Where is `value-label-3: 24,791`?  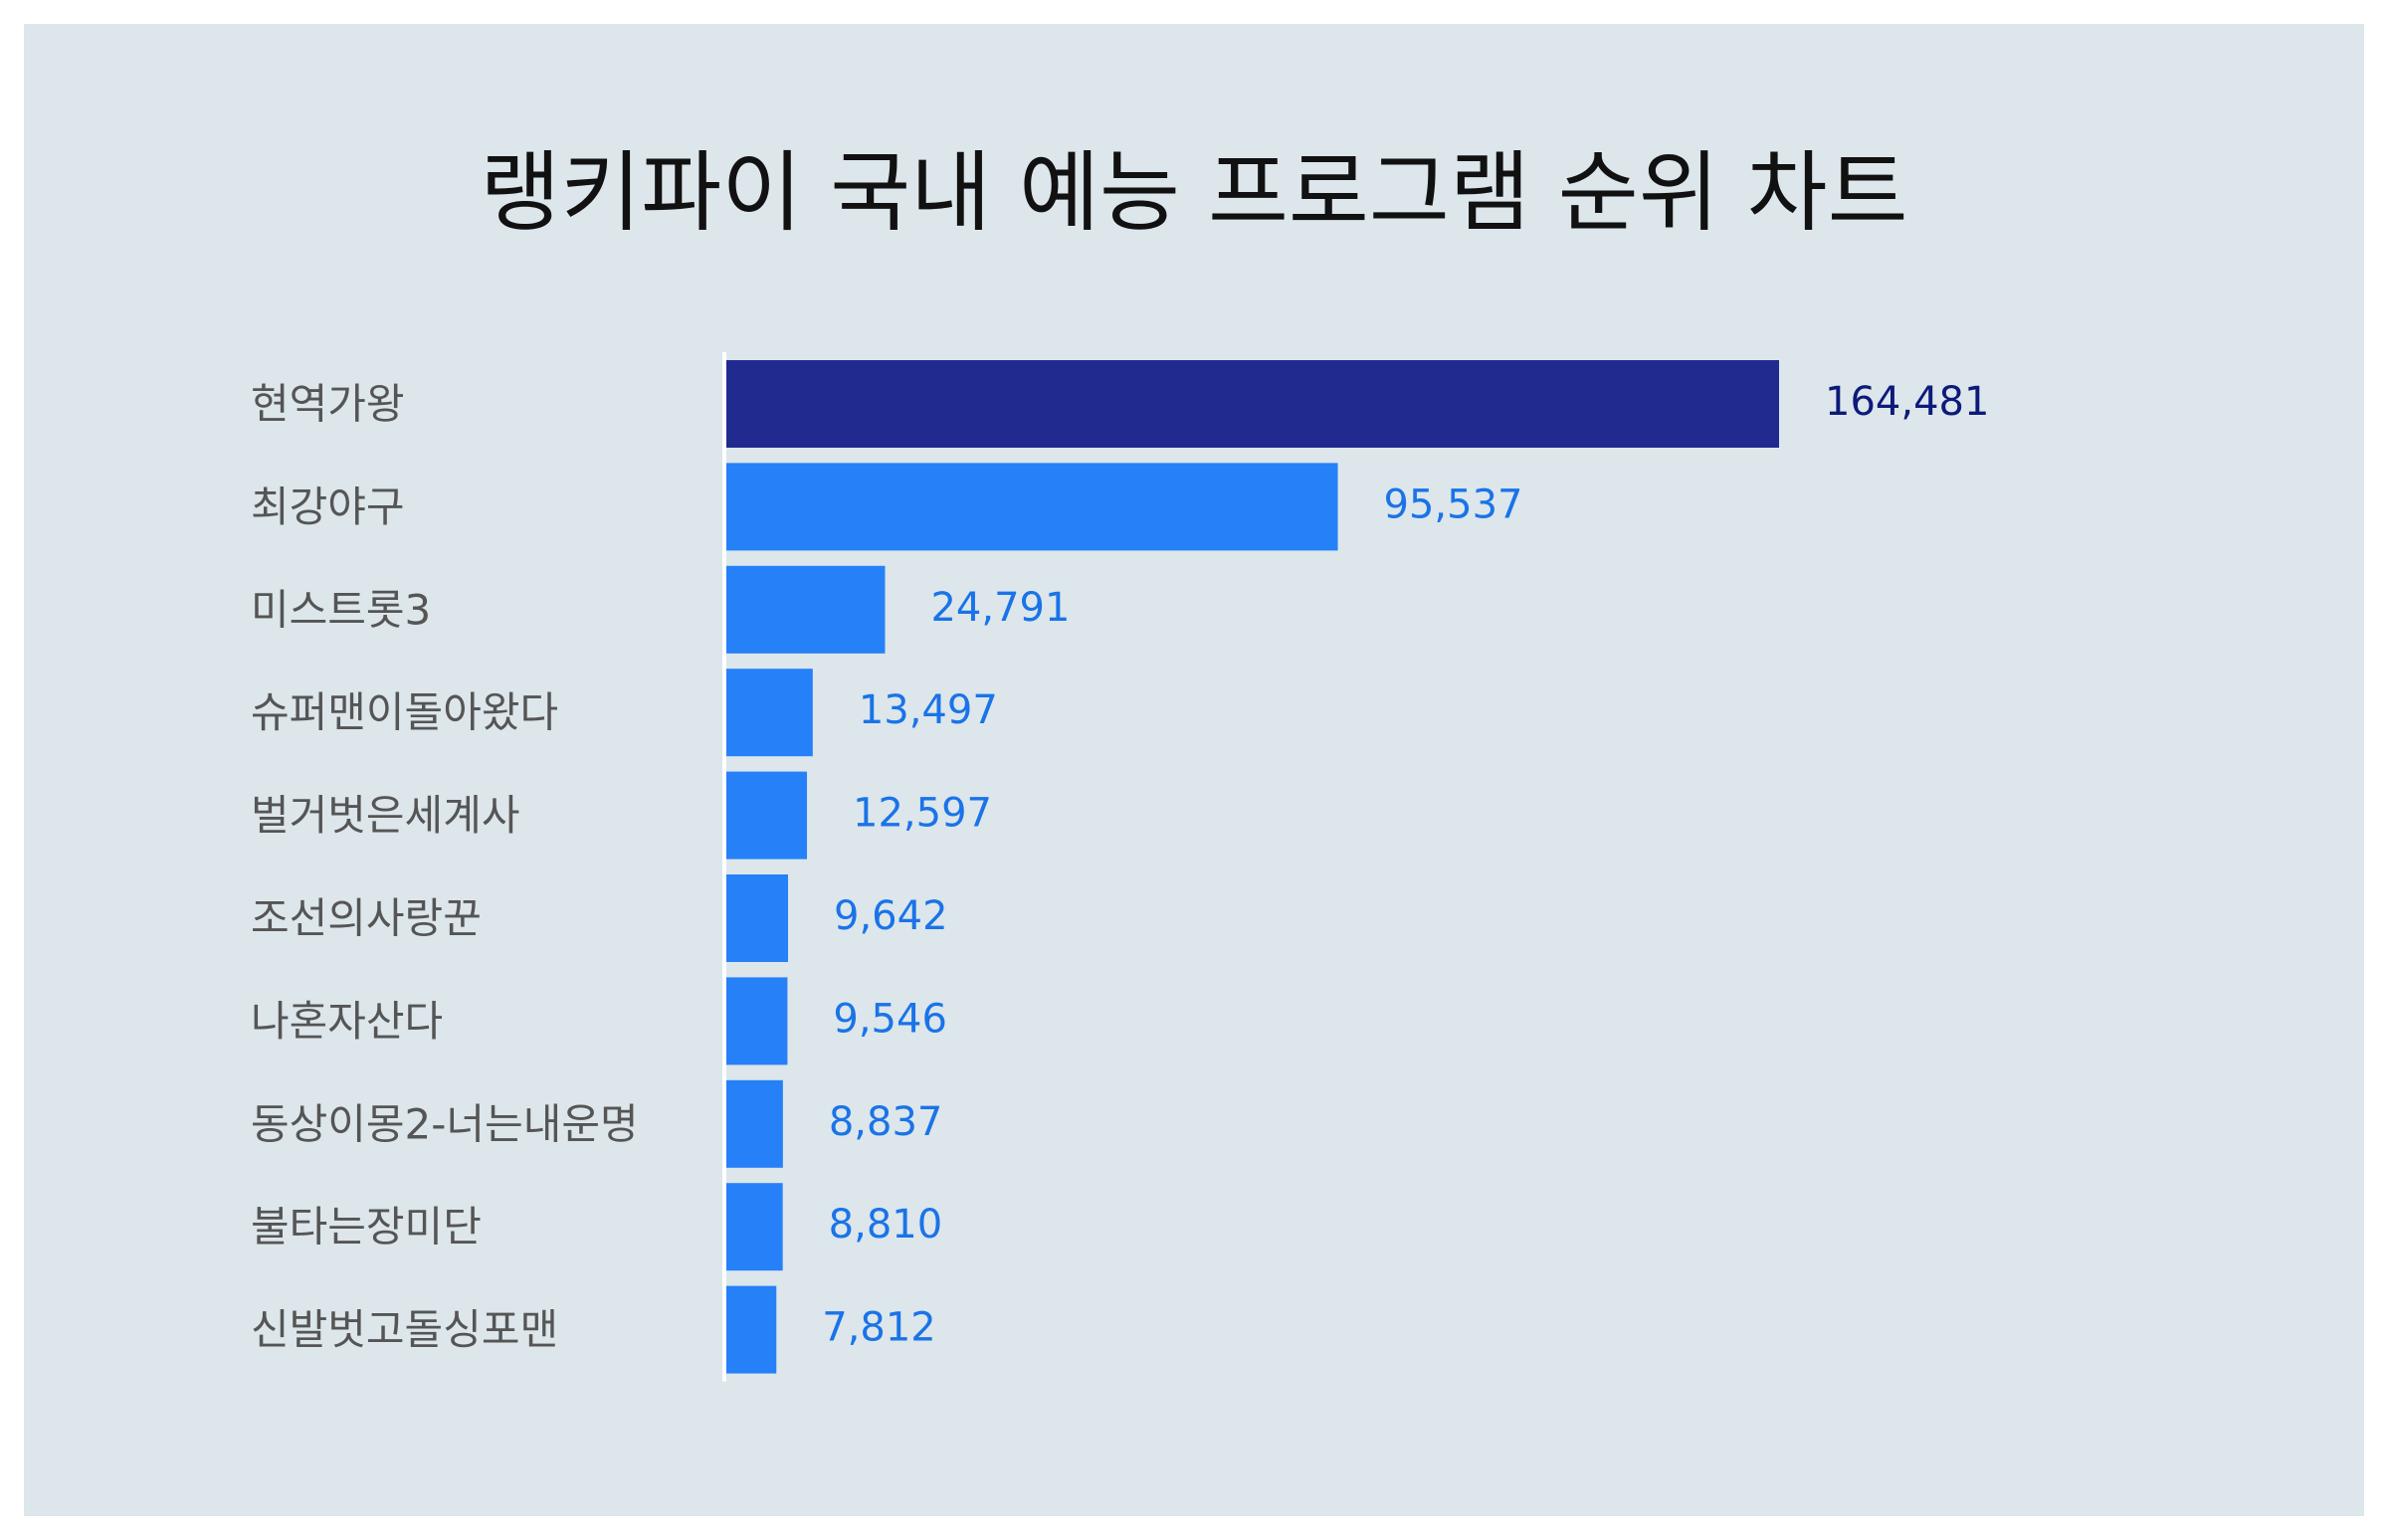 value-label-3: 24,791 is located at coordinates (1000, 608).